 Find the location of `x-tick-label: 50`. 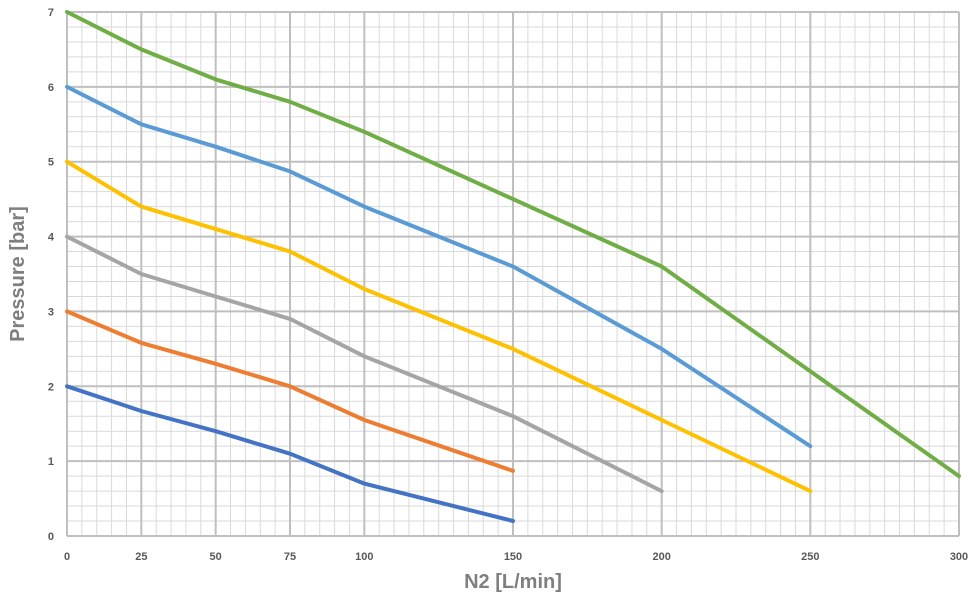

x-tick-label: 50 is located at coordinates (216, 557).